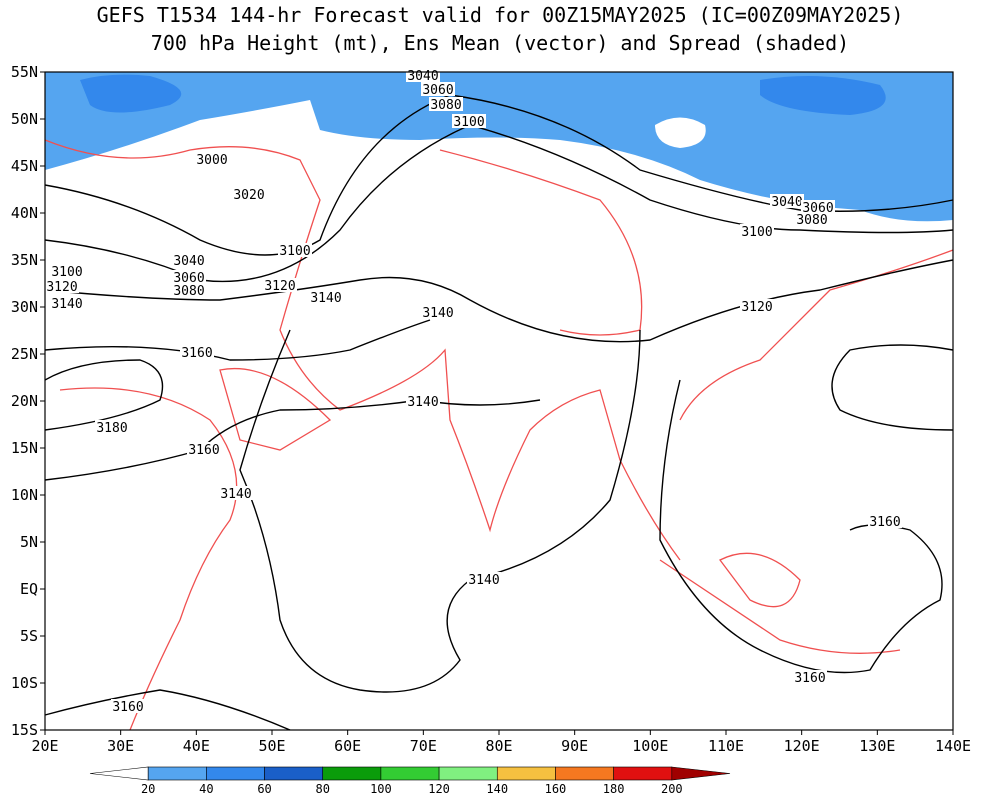 Image resolution: width=1000 pixels, height=800 pixels. I want to click on contour-label: 3000, so click(211, 160).